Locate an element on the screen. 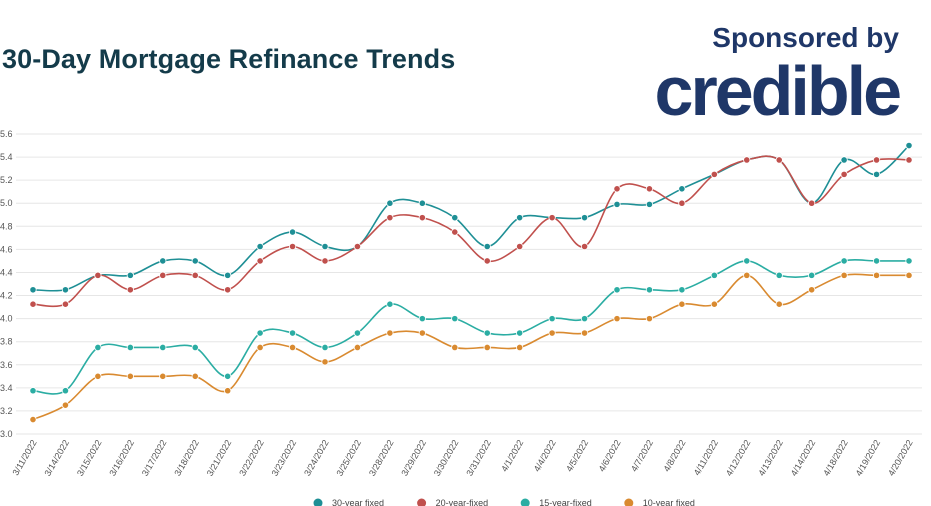 This screenshot has width=931, height=506. legend-item: 30-year fixed is located at coordinates (349, 502).